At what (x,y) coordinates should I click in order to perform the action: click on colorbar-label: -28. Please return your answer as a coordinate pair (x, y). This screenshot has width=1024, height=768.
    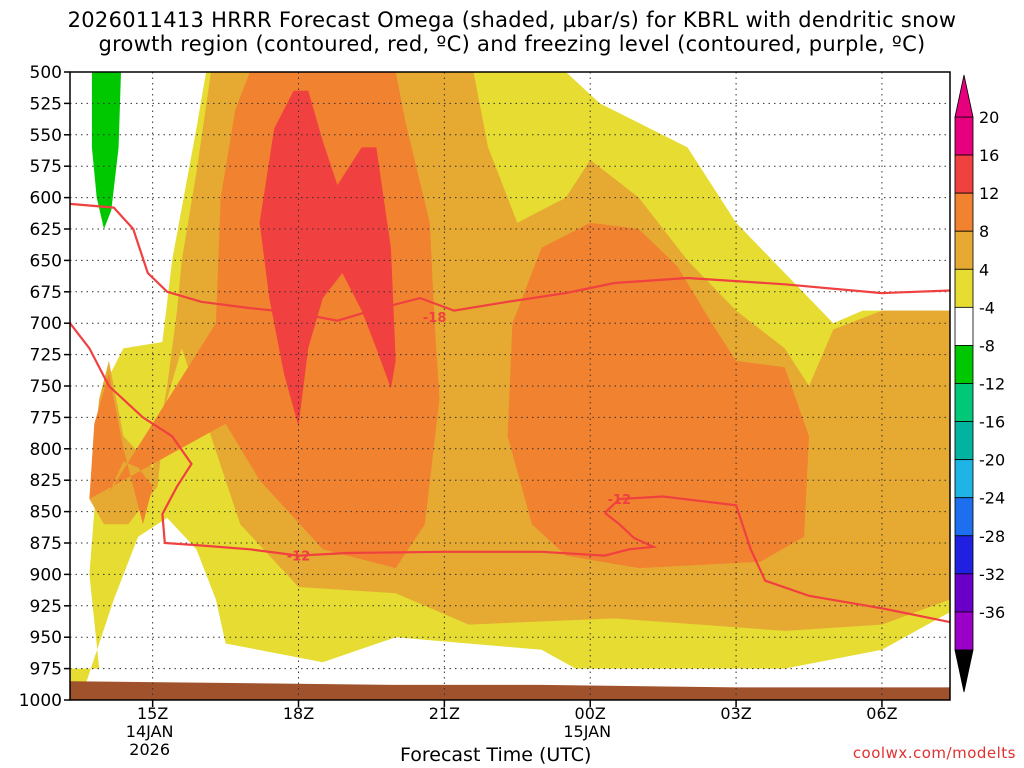
    Looking at the image, I should click on (992, 536).